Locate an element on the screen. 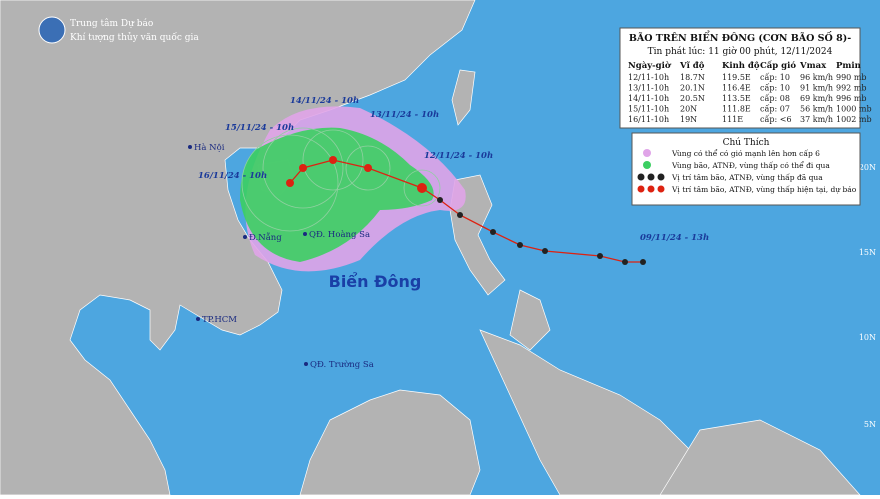  cell: 20.1N is located at coordinates (692, 88).